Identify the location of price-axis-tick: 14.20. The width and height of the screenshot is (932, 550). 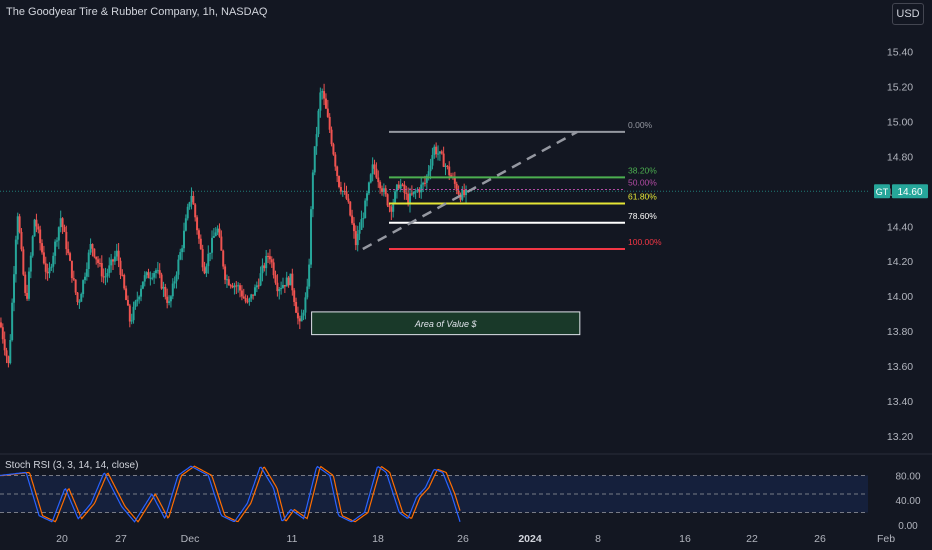
(900, 262).